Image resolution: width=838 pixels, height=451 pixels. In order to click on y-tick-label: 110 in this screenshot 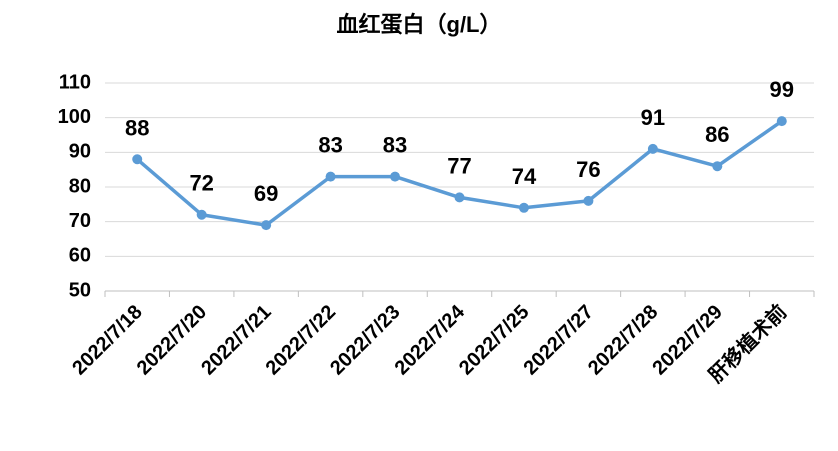, I will do `click(75, 82)`.